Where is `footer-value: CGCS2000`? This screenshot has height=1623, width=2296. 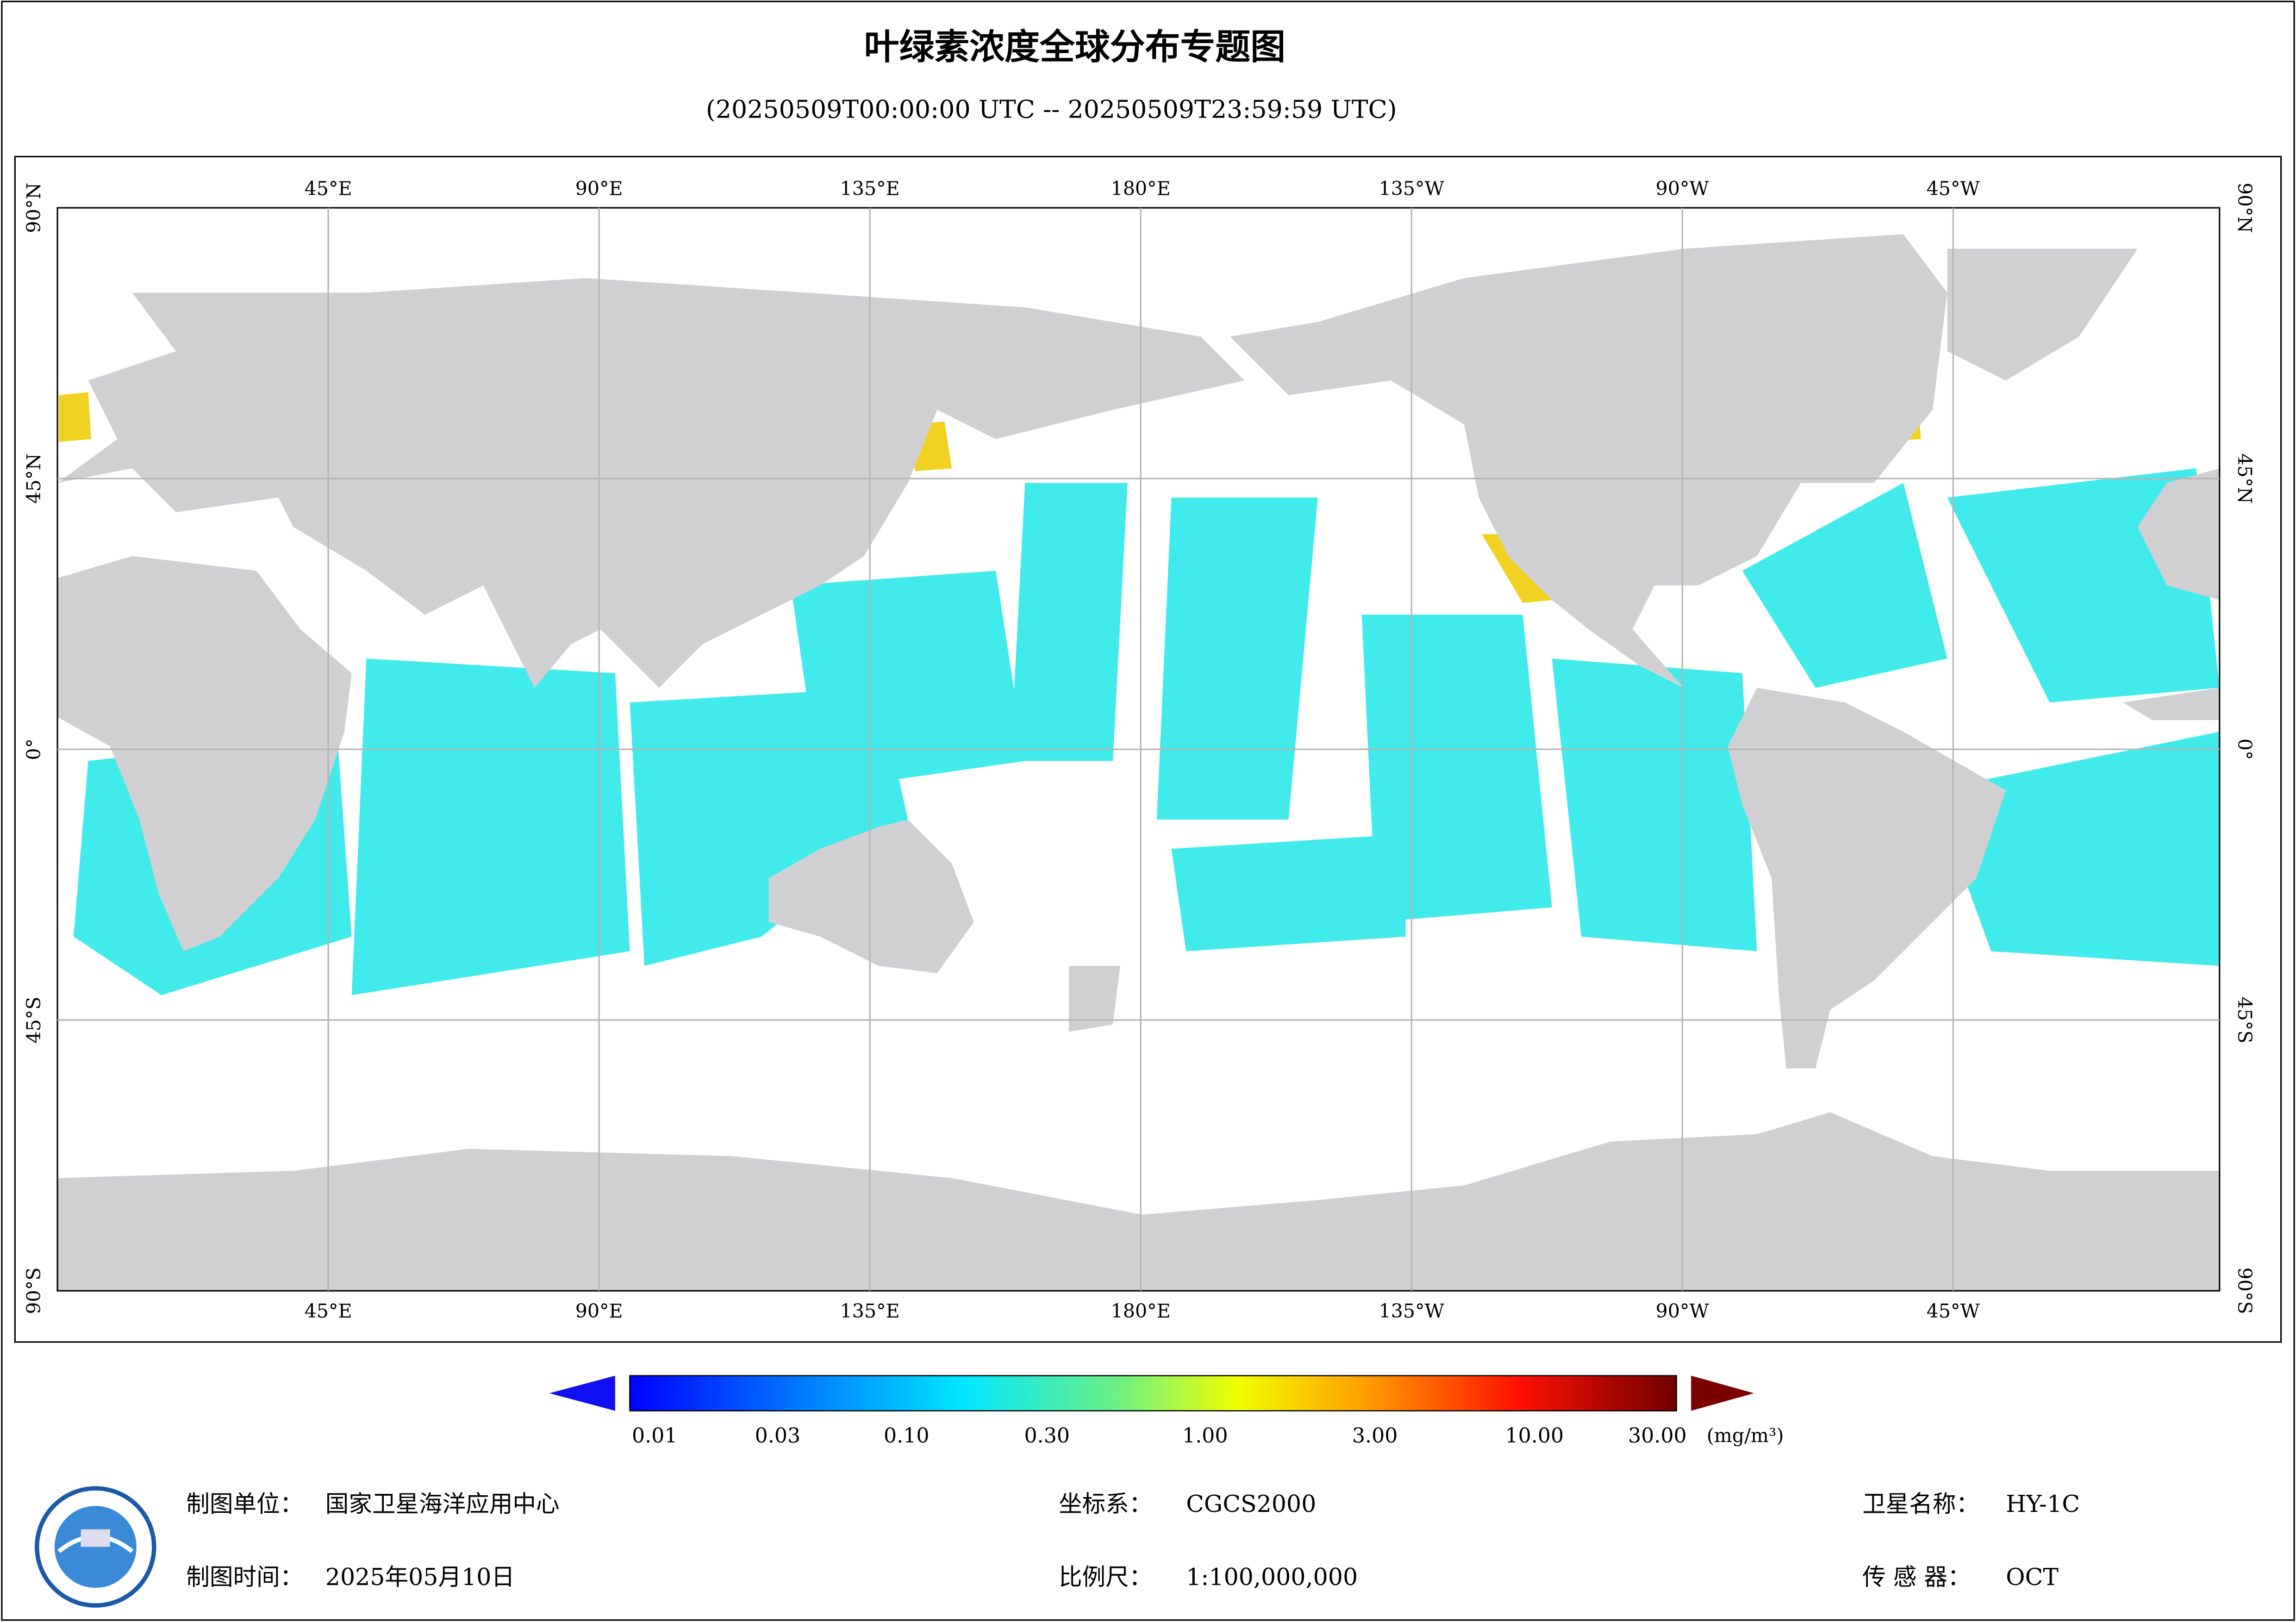
footer-value: CGCS2000 is located at coordinates (1251, 1503).